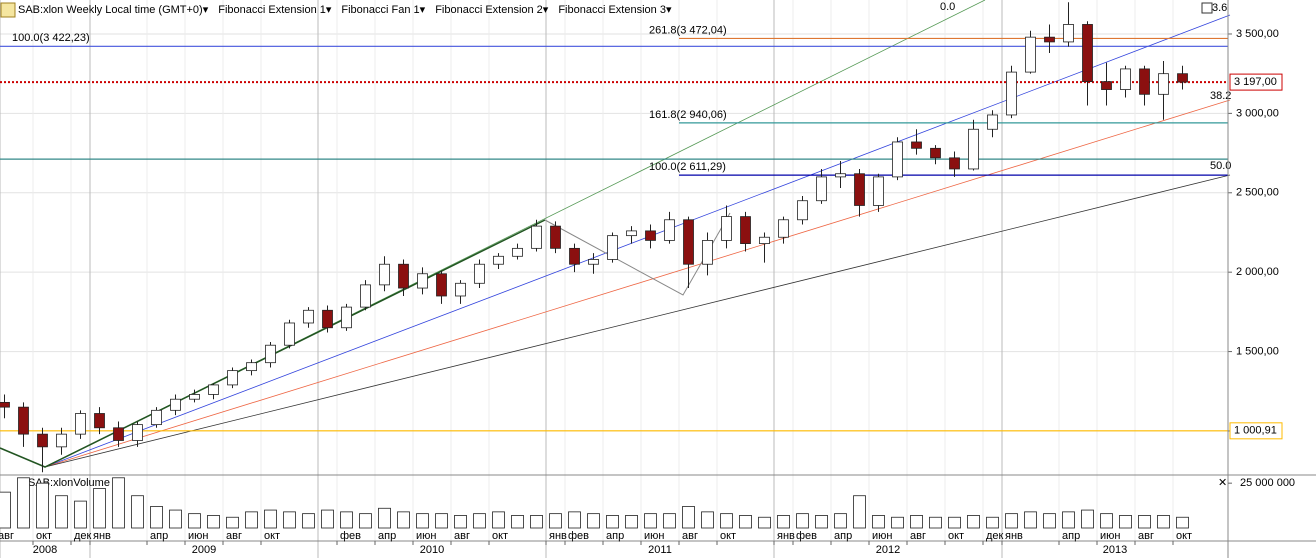 Image resolution: width=1316 pixels, height=558 pixels. I want to click on fan-label: 3.6, so click(1219, 8).